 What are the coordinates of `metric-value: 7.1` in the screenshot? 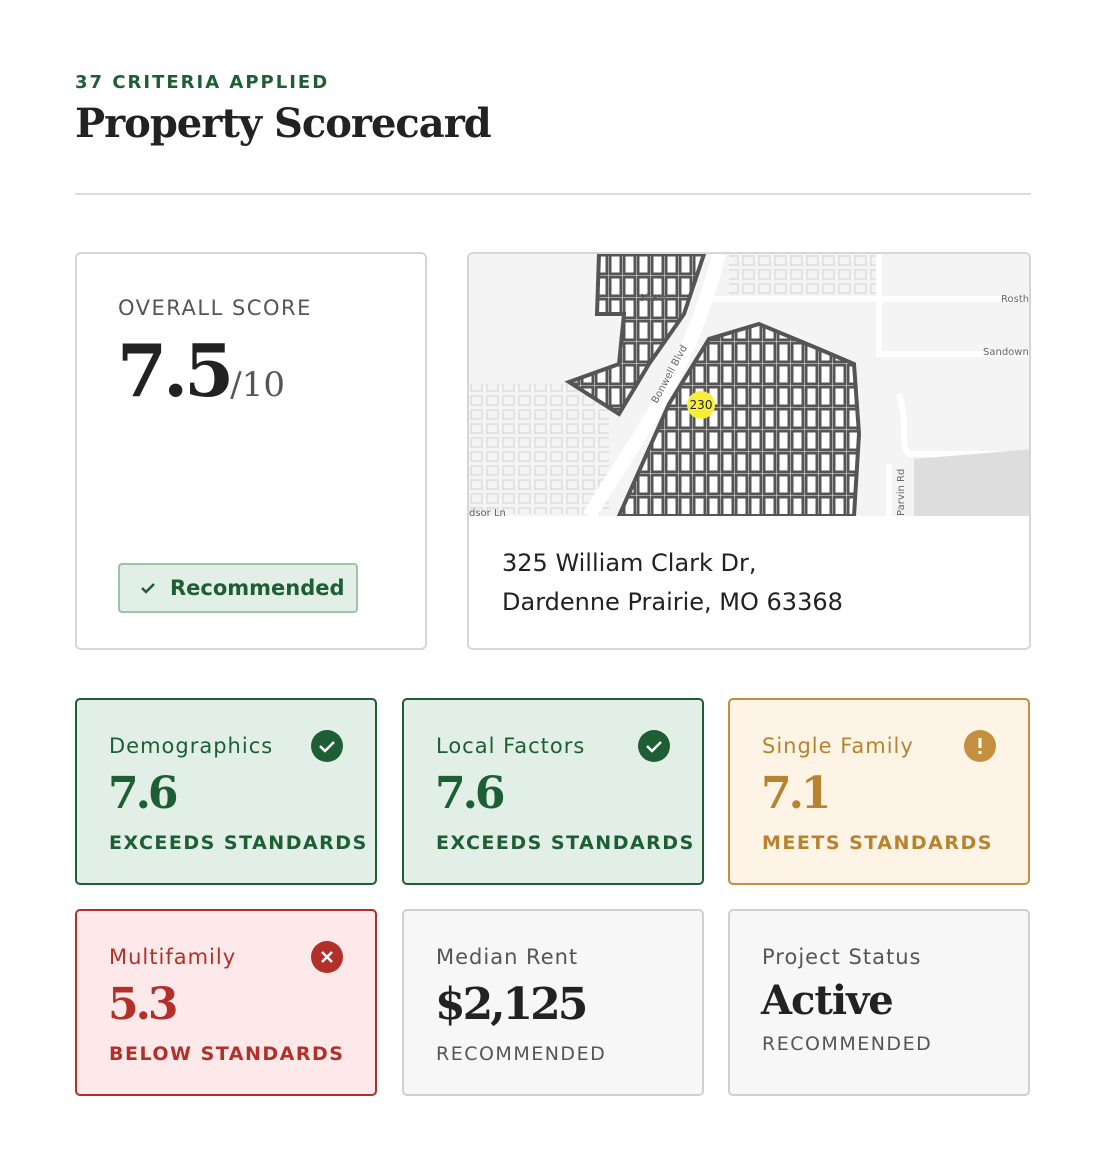 It's located at (796, 793).